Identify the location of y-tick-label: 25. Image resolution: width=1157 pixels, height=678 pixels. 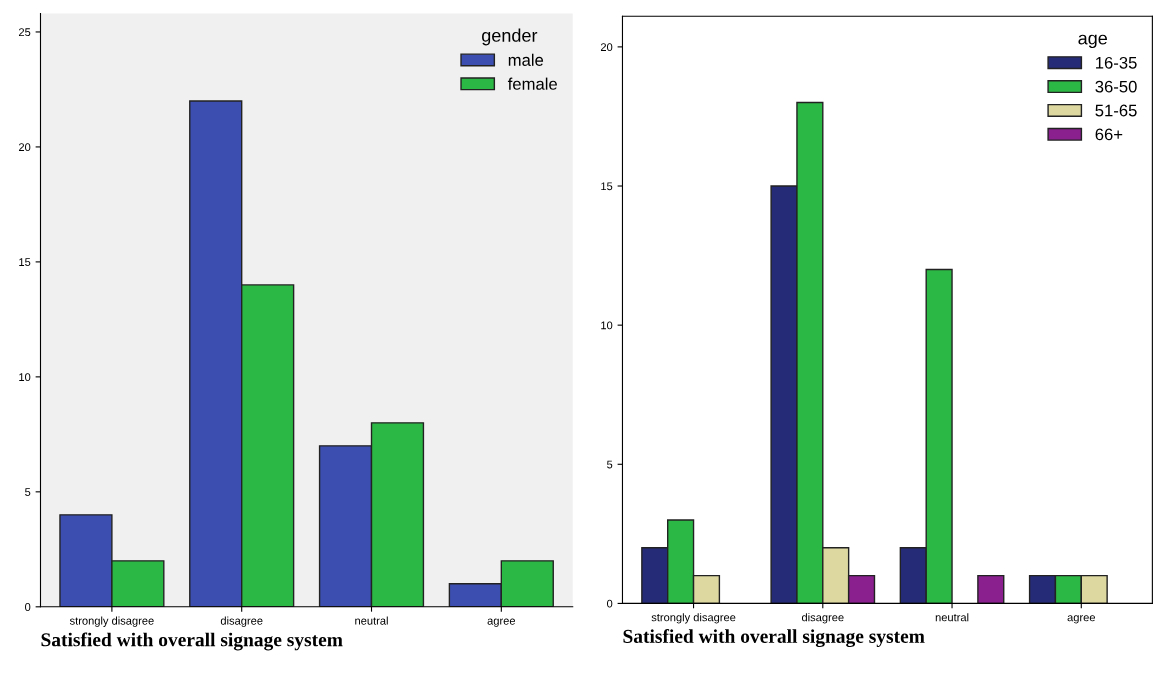
(24, 32).